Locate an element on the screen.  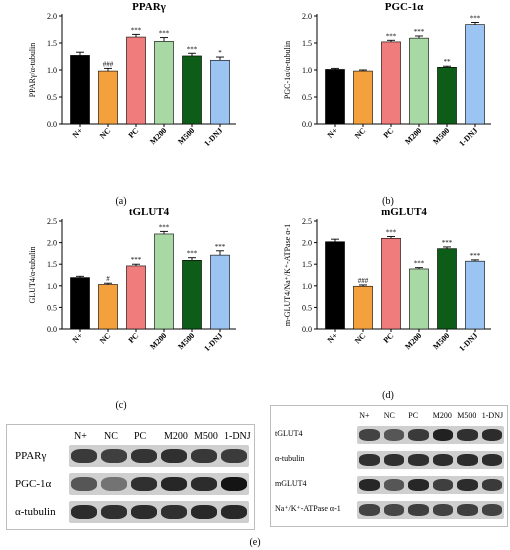
y-axis-label: GLUT4/α-tubulin is located at coordinates (32, 274).